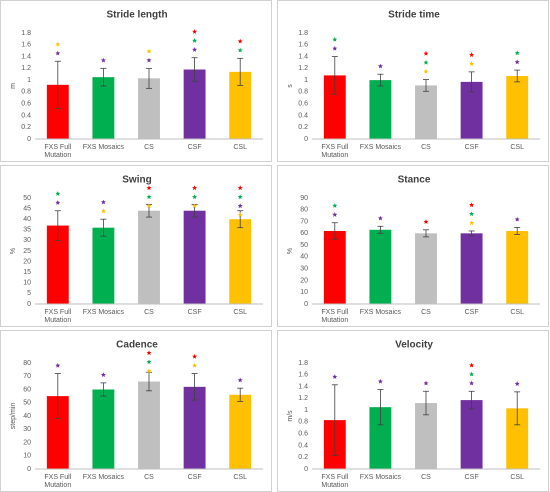 Image resolution: width=550 pixels, height=492 pixels. What do you see at coordinates (290, 86) in the screenshot?
I see `y-axis-label: s` at bounding box center [290, 86].